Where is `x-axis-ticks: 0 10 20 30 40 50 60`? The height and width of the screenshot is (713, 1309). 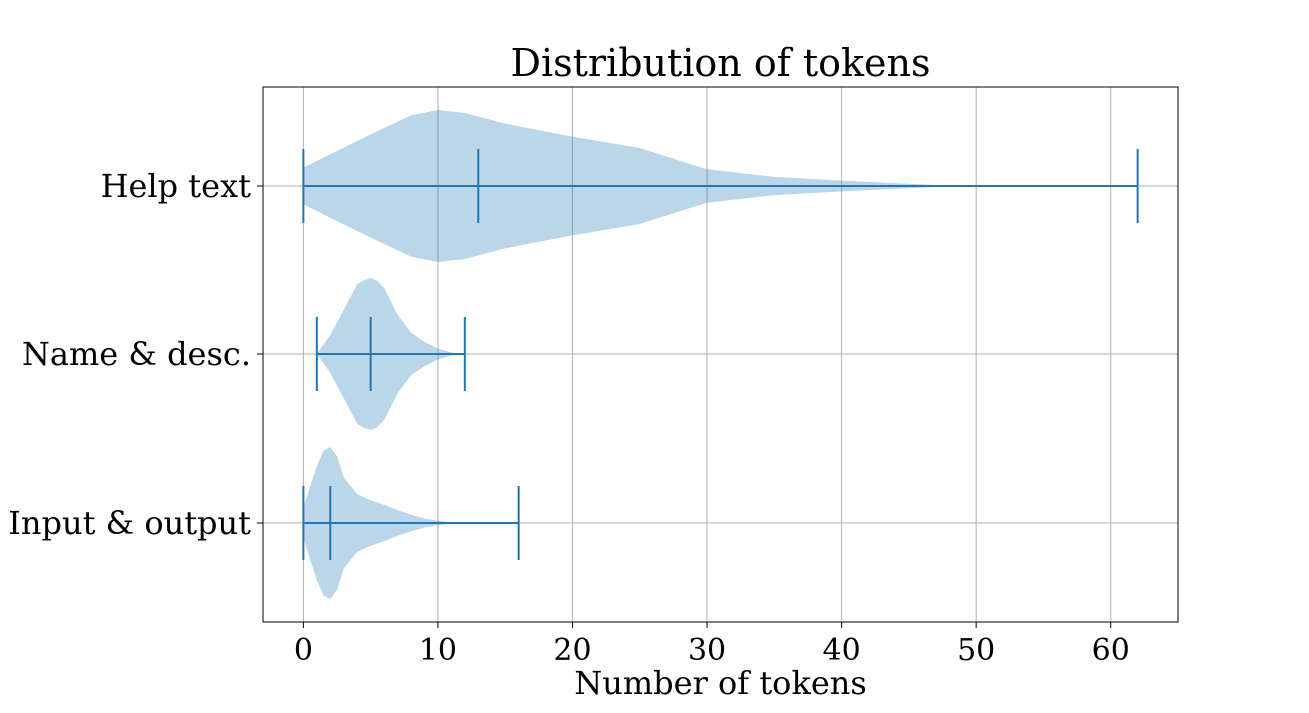 x-axis-ticks: 0 10 20 30 40 50 60 is located at coordinates (712, 645).